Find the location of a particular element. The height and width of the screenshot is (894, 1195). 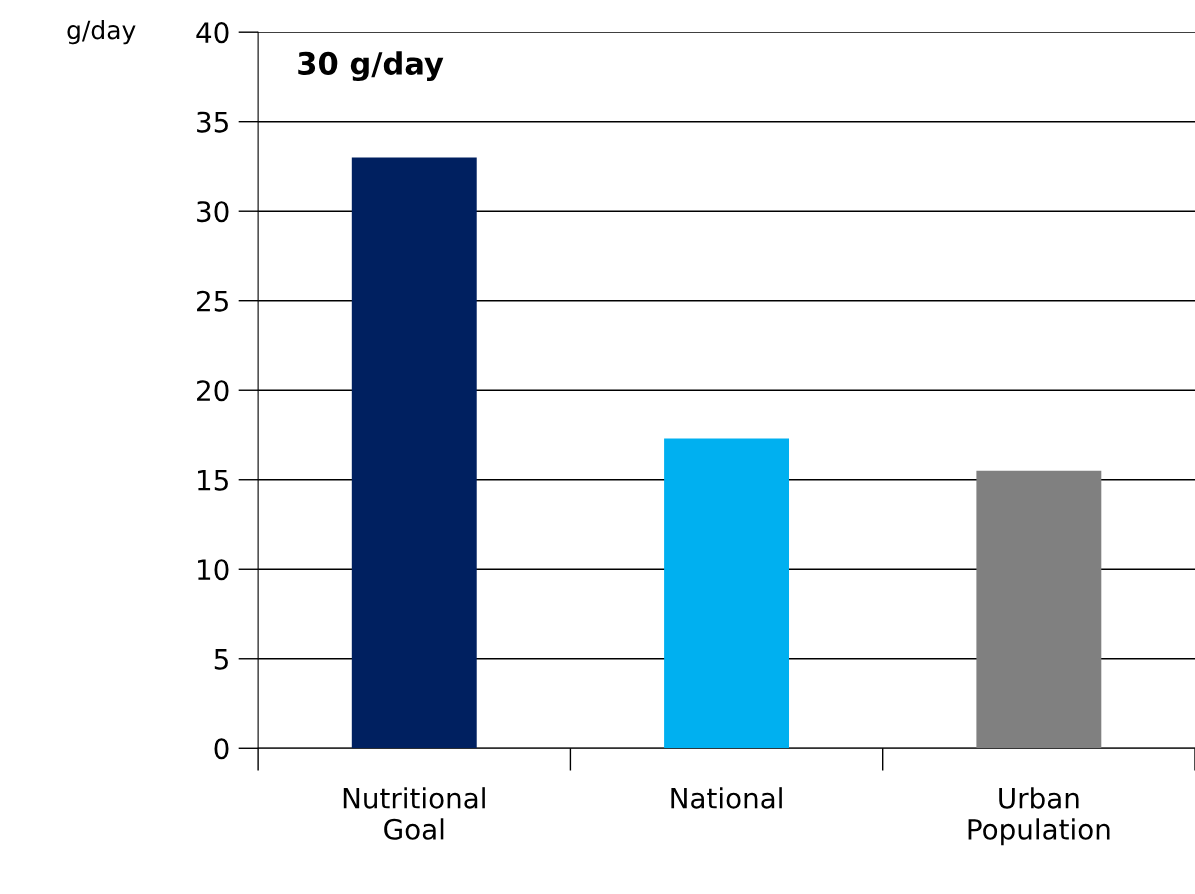

y-tick-label: 10 is located at coordinates (213, 570).